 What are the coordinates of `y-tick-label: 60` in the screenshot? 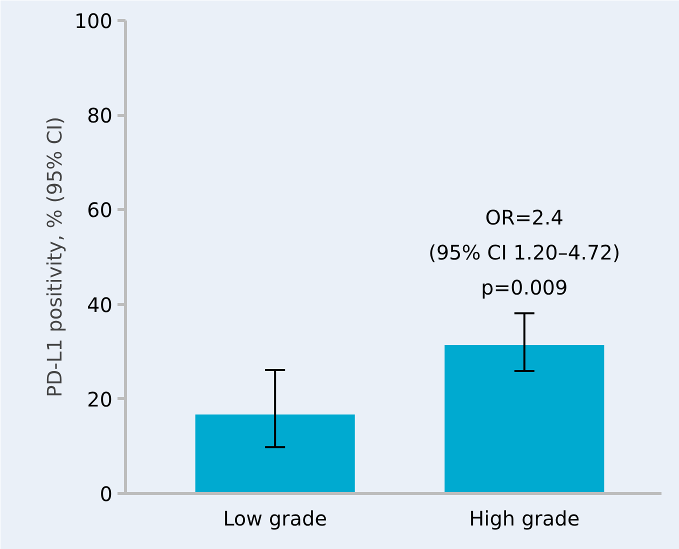 It's located at (100, 210).